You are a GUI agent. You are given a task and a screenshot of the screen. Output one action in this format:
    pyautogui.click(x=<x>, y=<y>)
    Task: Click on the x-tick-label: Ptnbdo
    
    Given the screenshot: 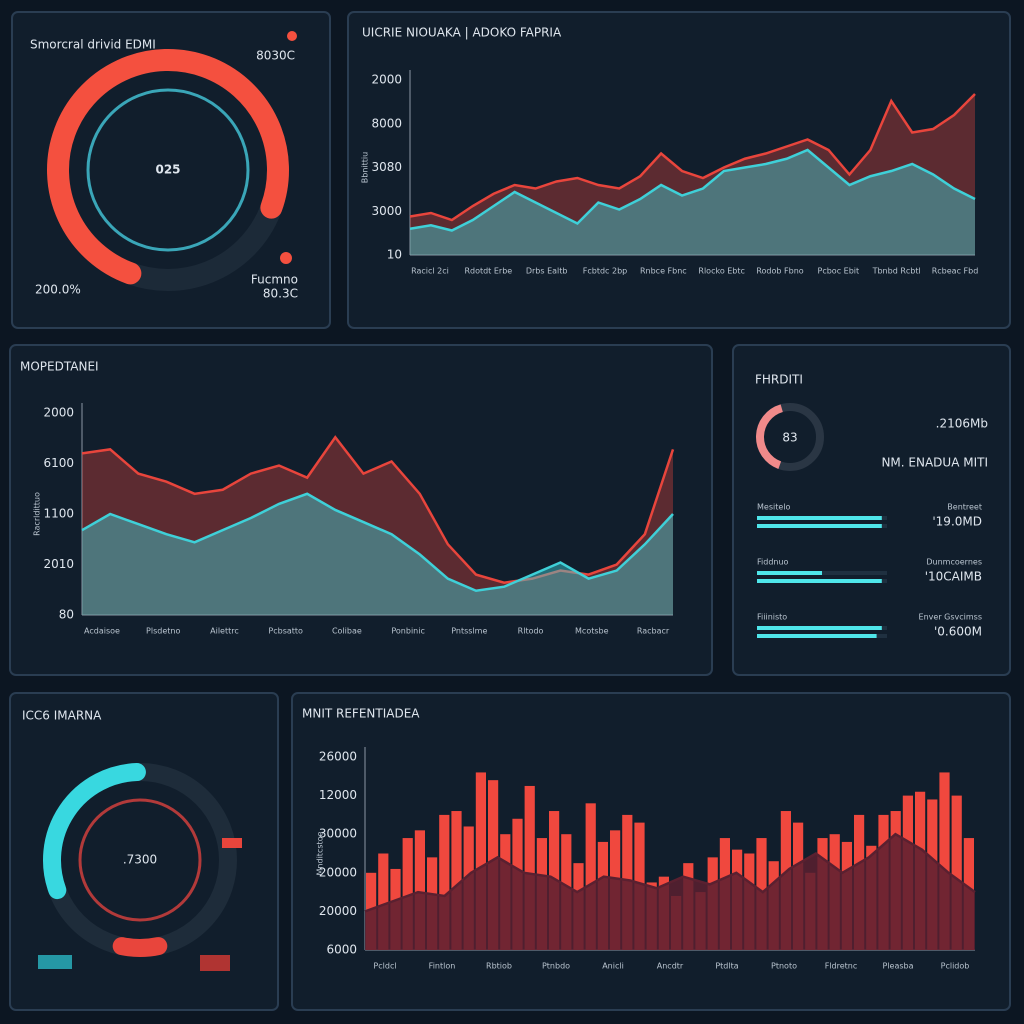 What is the action you would take?
    pyautogui.click(x=556, y=966)
    